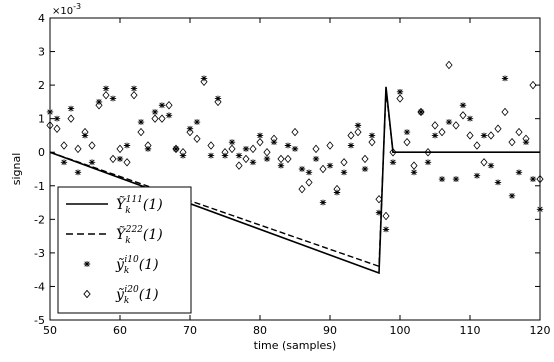 The width and height of the screenshot is (554, 362). What do you see at coordinates (77, 6) in the screenshot?
I see `y-axis-exponent-power: -3` at bounding box center [77, 6].